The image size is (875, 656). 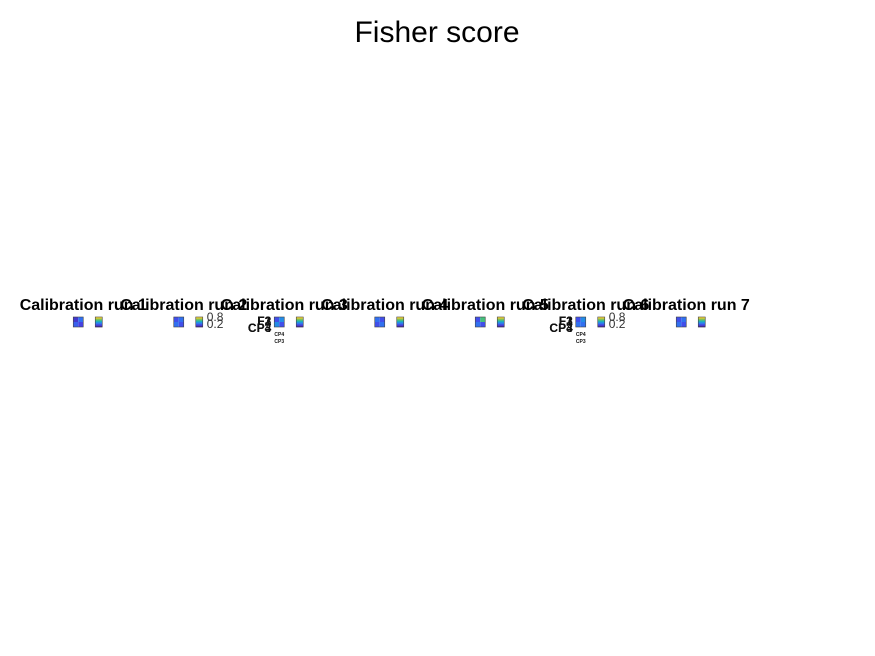 I want to click on panel-title: Calibration run 3, so click(x=284, y=305).